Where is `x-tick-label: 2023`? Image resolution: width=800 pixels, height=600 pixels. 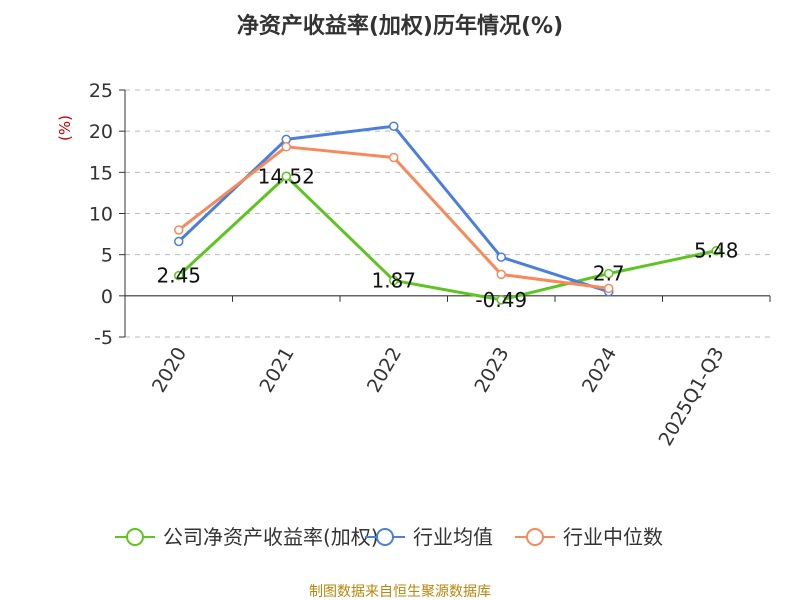
x-tick-label: 2023 is located at coordinates (491, 370).